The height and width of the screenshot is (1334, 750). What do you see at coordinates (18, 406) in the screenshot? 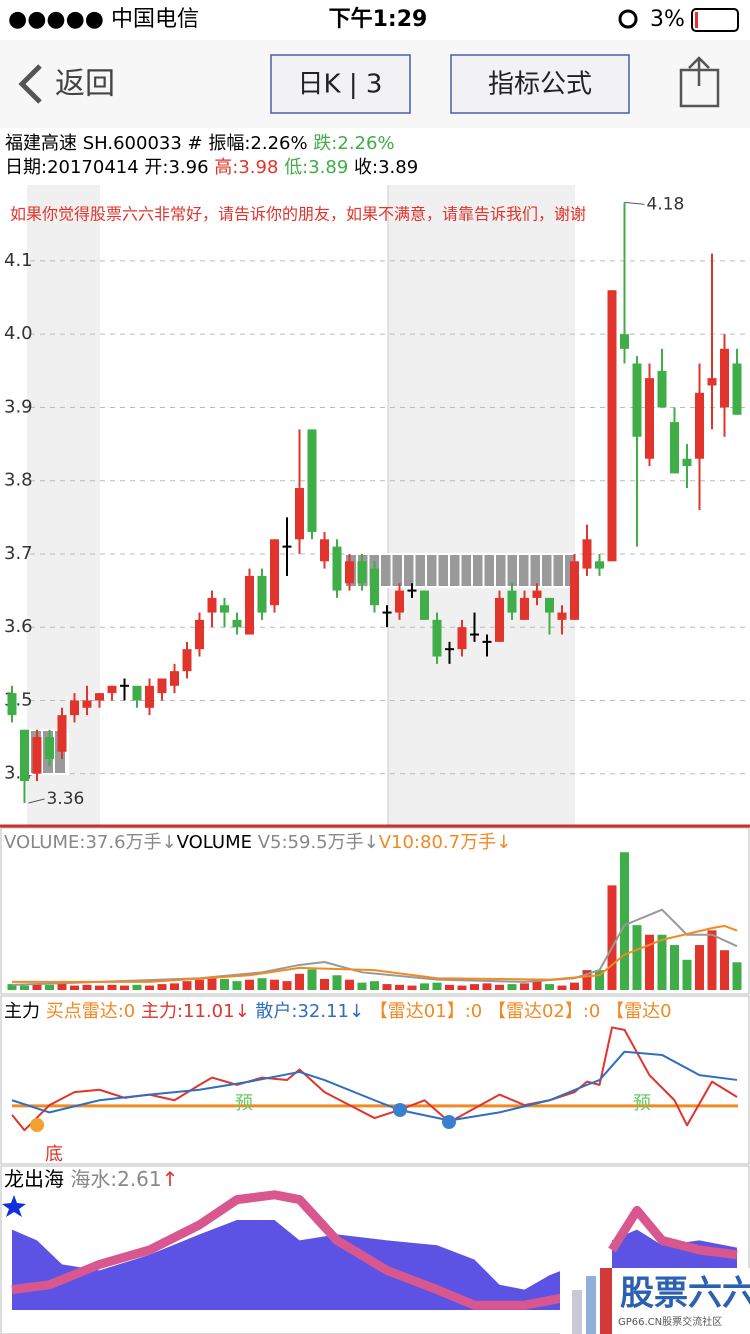
I see `y-tick-label: 3.9` at bounding box center [18, 406].